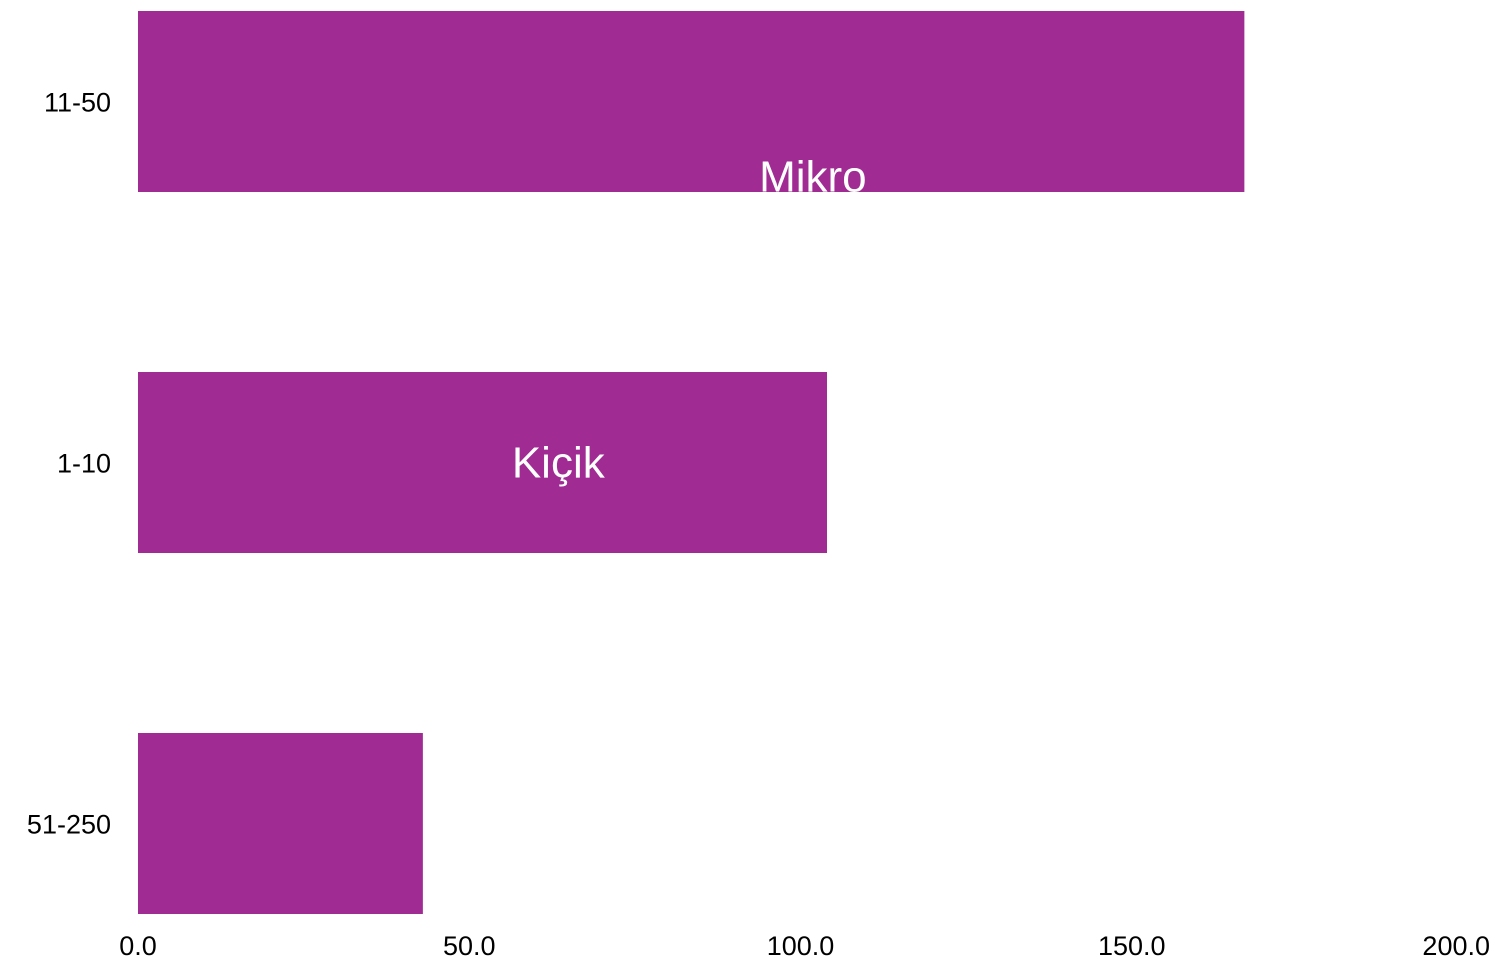 The height and width of the screenshot is (966, 1498). Describe the element at coordinates (689, 320) in the screenshot. I see `data-labels-group: Mikro Kiçik` at that location.